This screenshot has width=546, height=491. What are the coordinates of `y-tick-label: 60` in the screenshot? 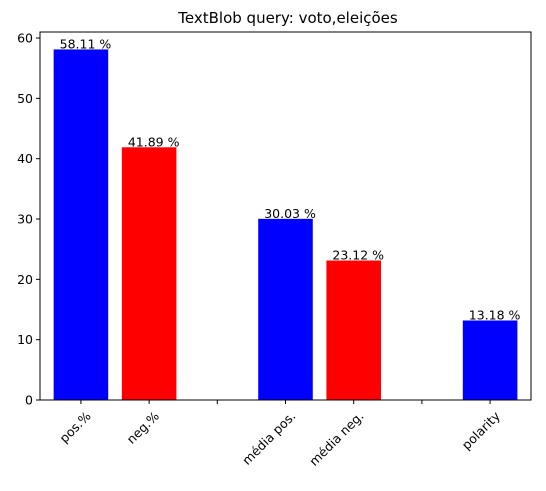 It's located at (25, 38).